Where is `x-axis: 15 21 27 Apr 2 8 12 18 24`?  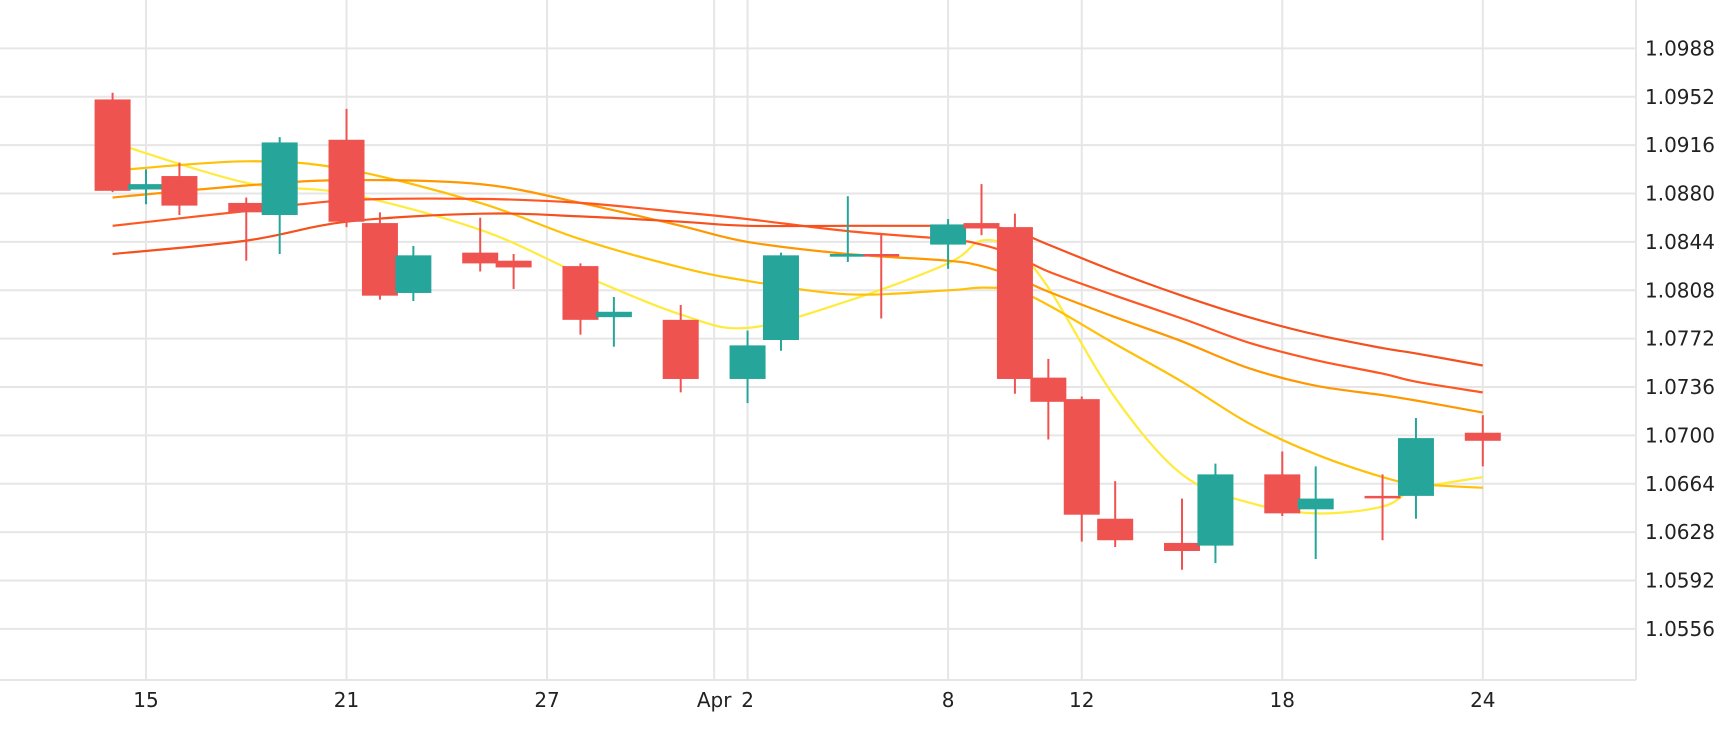 x-axis: 15 21 27 Apr 2 8 12 18 24 is located at coordinates (814, 700).